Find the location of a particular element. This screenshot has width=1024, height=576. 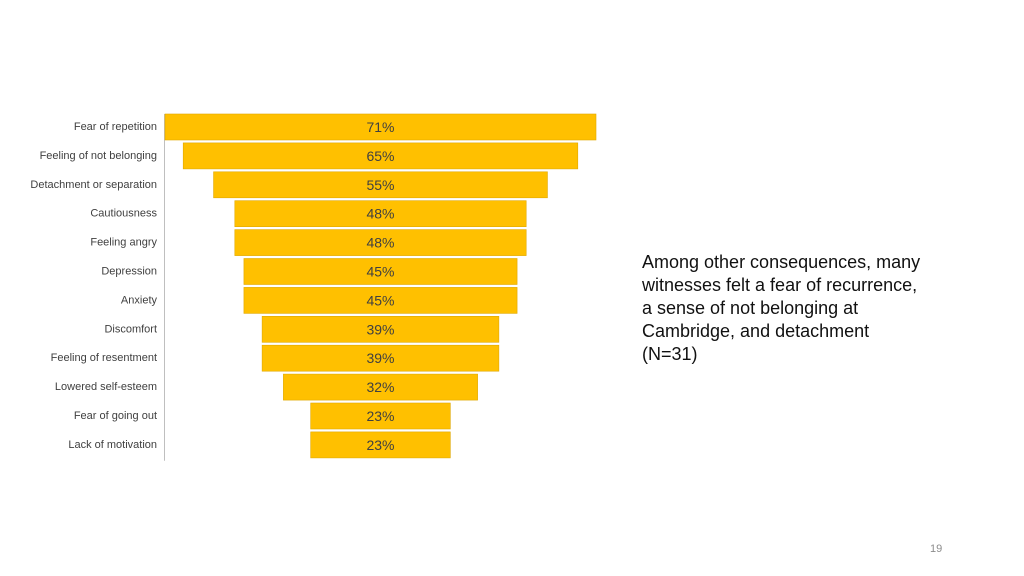

value-labels: 71% 65% 55% 48% 48% 45% 45% 39% 39% 32% 23% 23% is located at coordinates (380, 286).